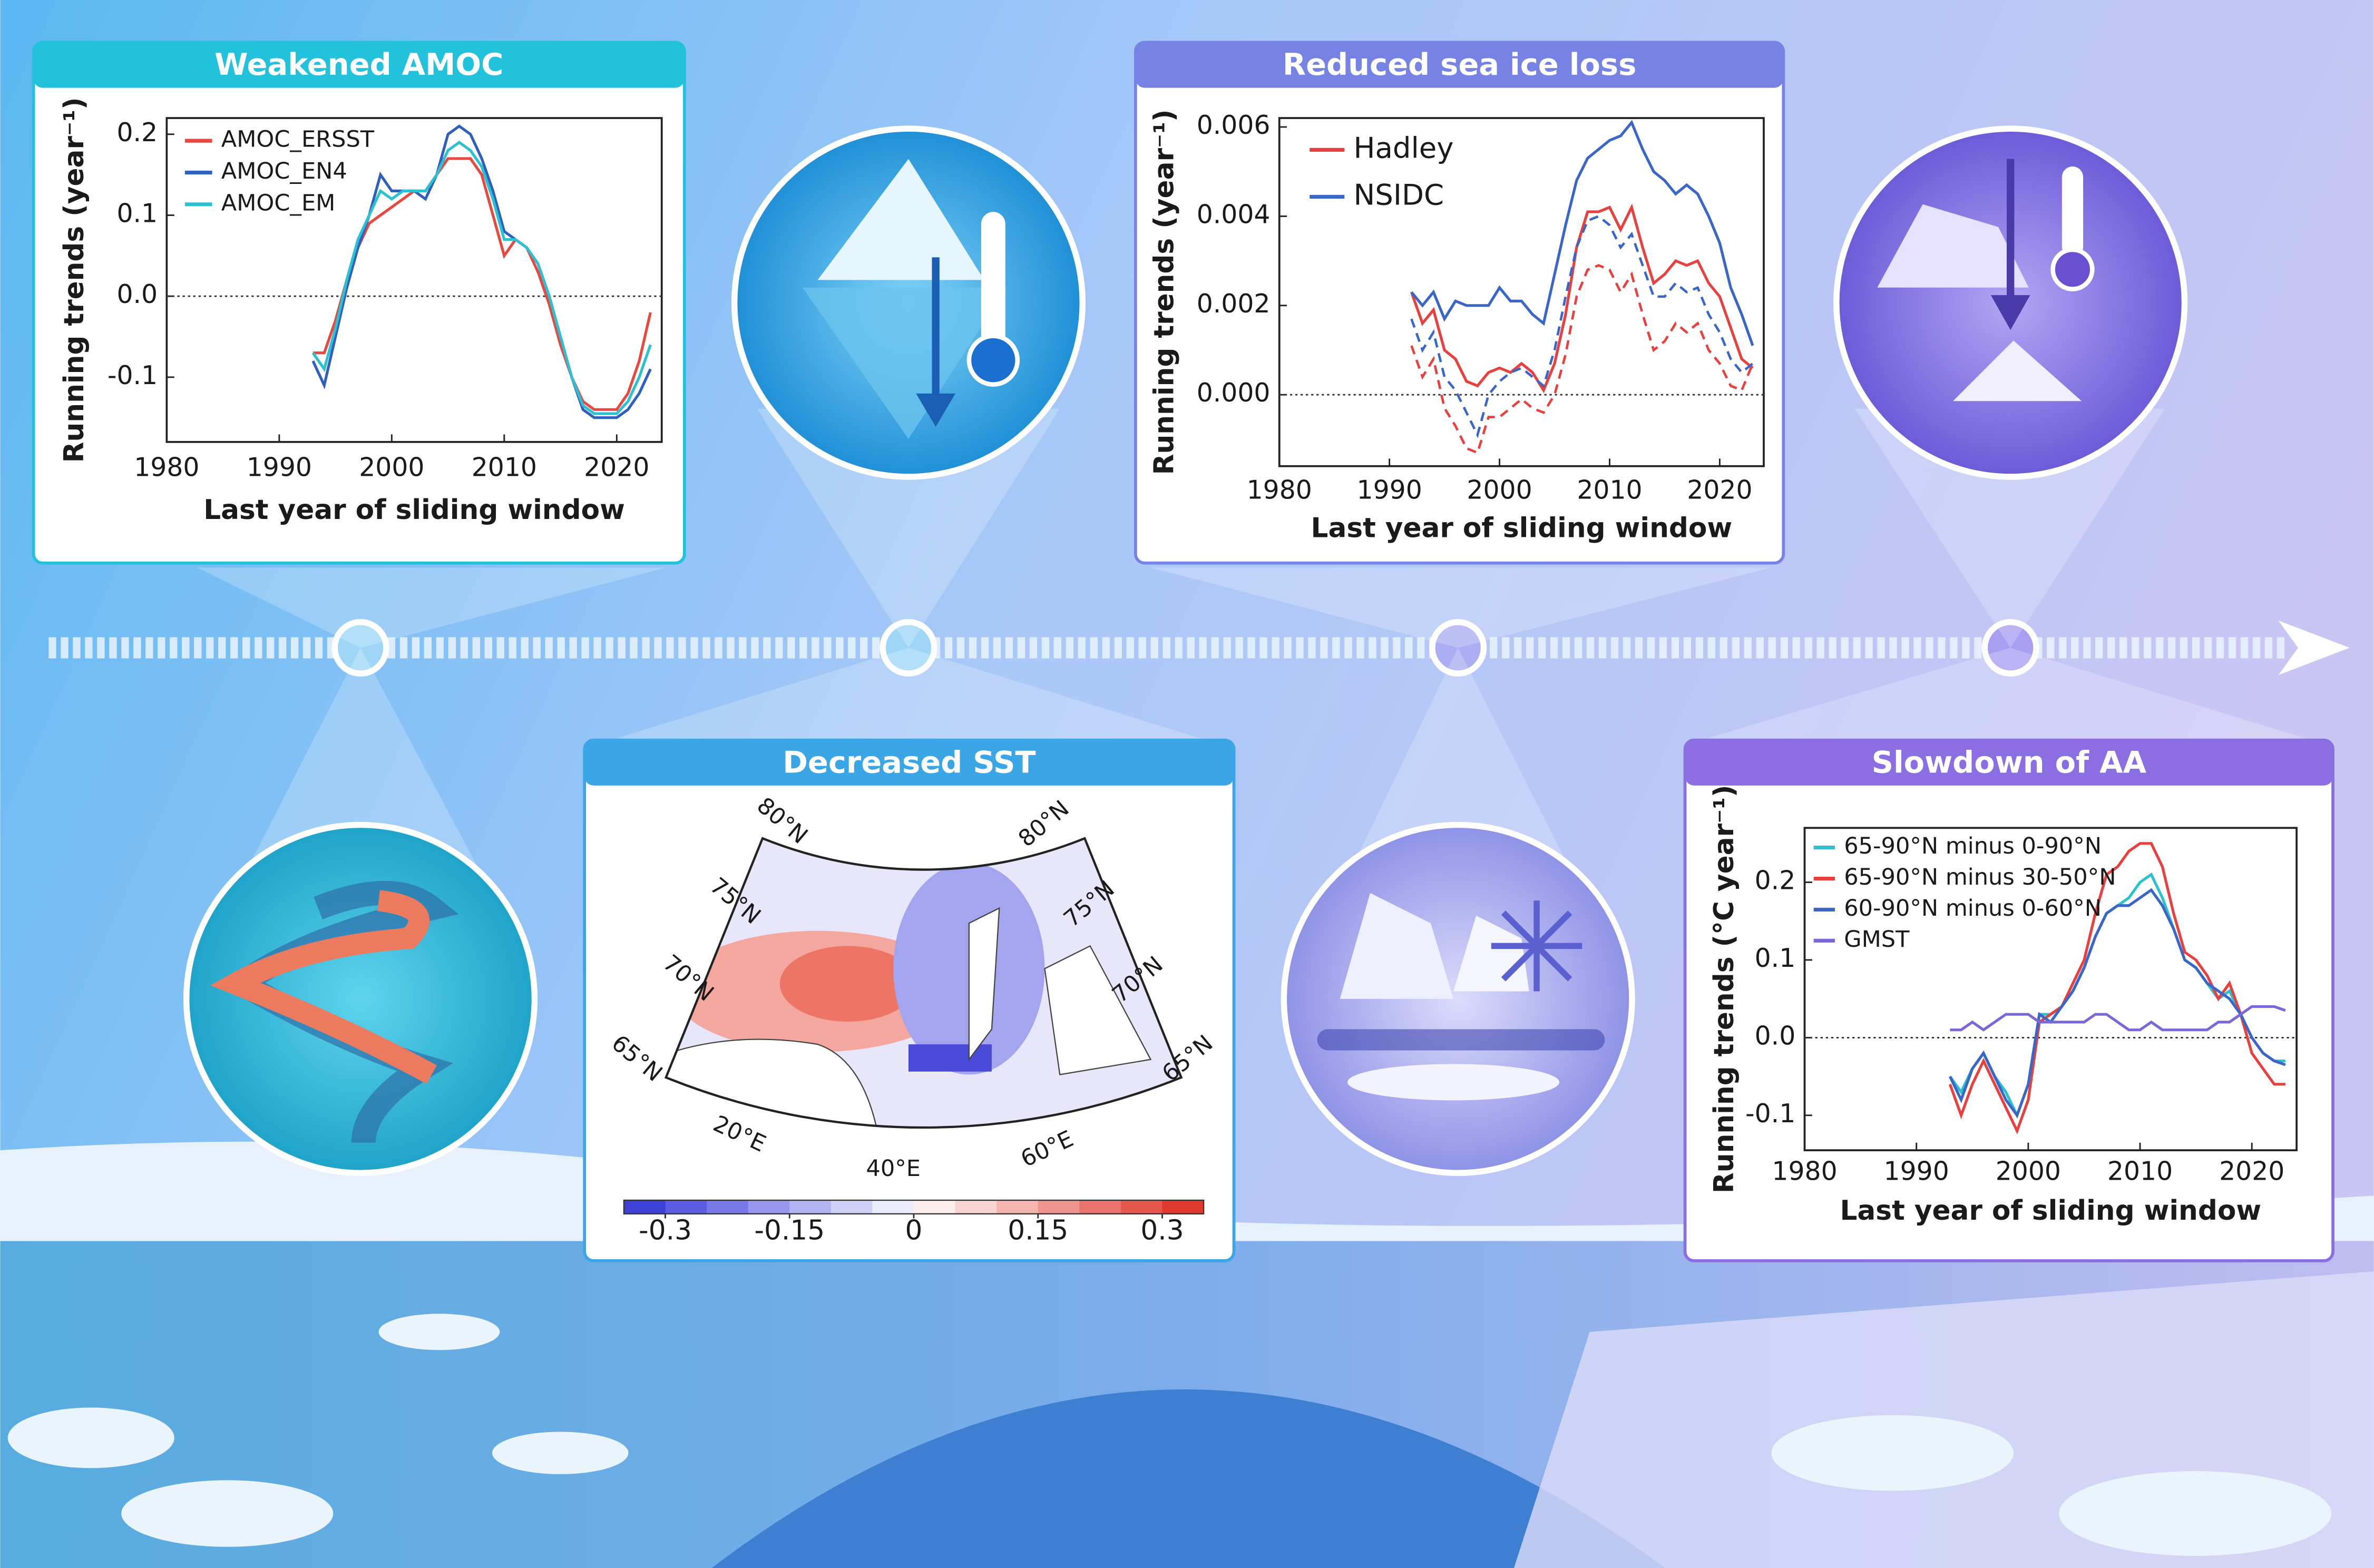  What do you see at coordinates (1398, 195) in the screenshot?
I see `legend-label: NSIDC` at bounding box center [1398, 195].